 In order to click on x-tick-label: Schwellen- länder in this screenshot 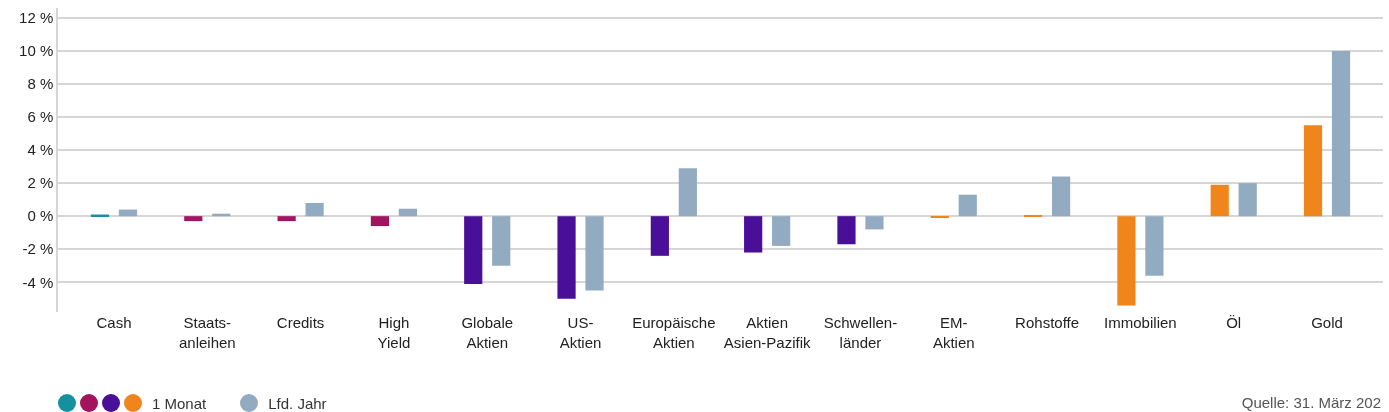, I will do `click(860, 332)`.